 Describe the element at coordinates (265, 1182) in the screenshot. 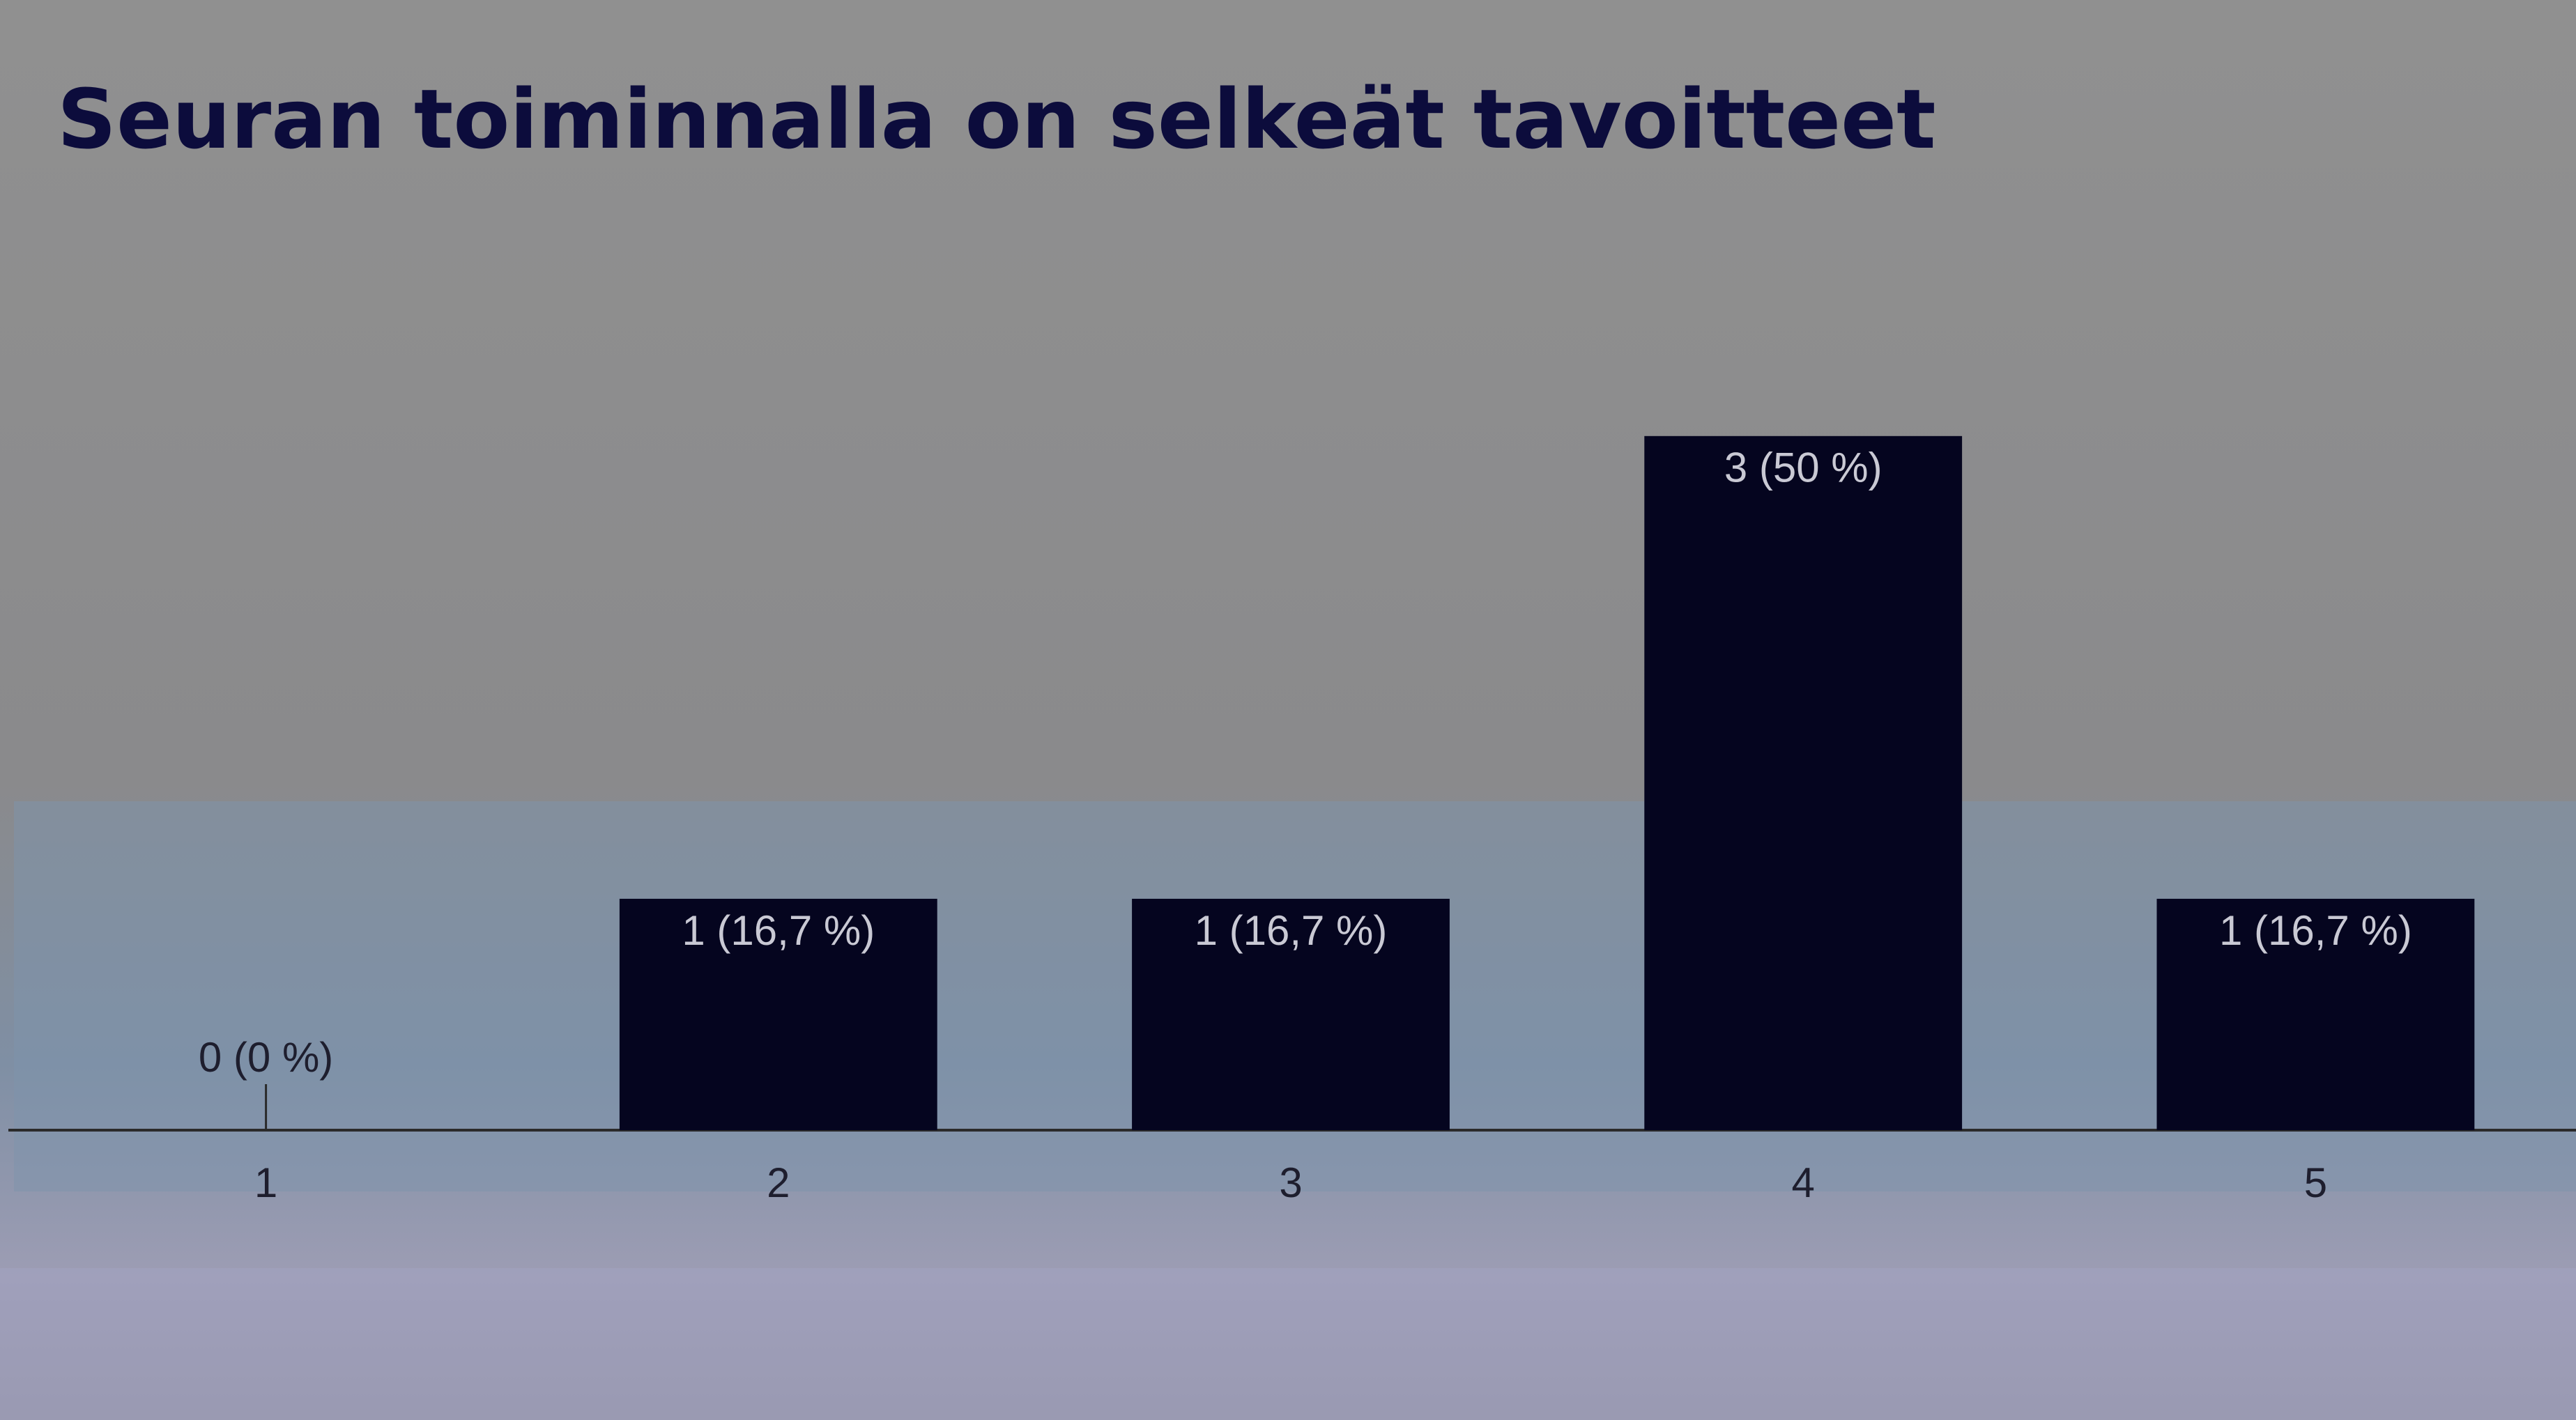

I see `x-tick-label: 1` at that location.